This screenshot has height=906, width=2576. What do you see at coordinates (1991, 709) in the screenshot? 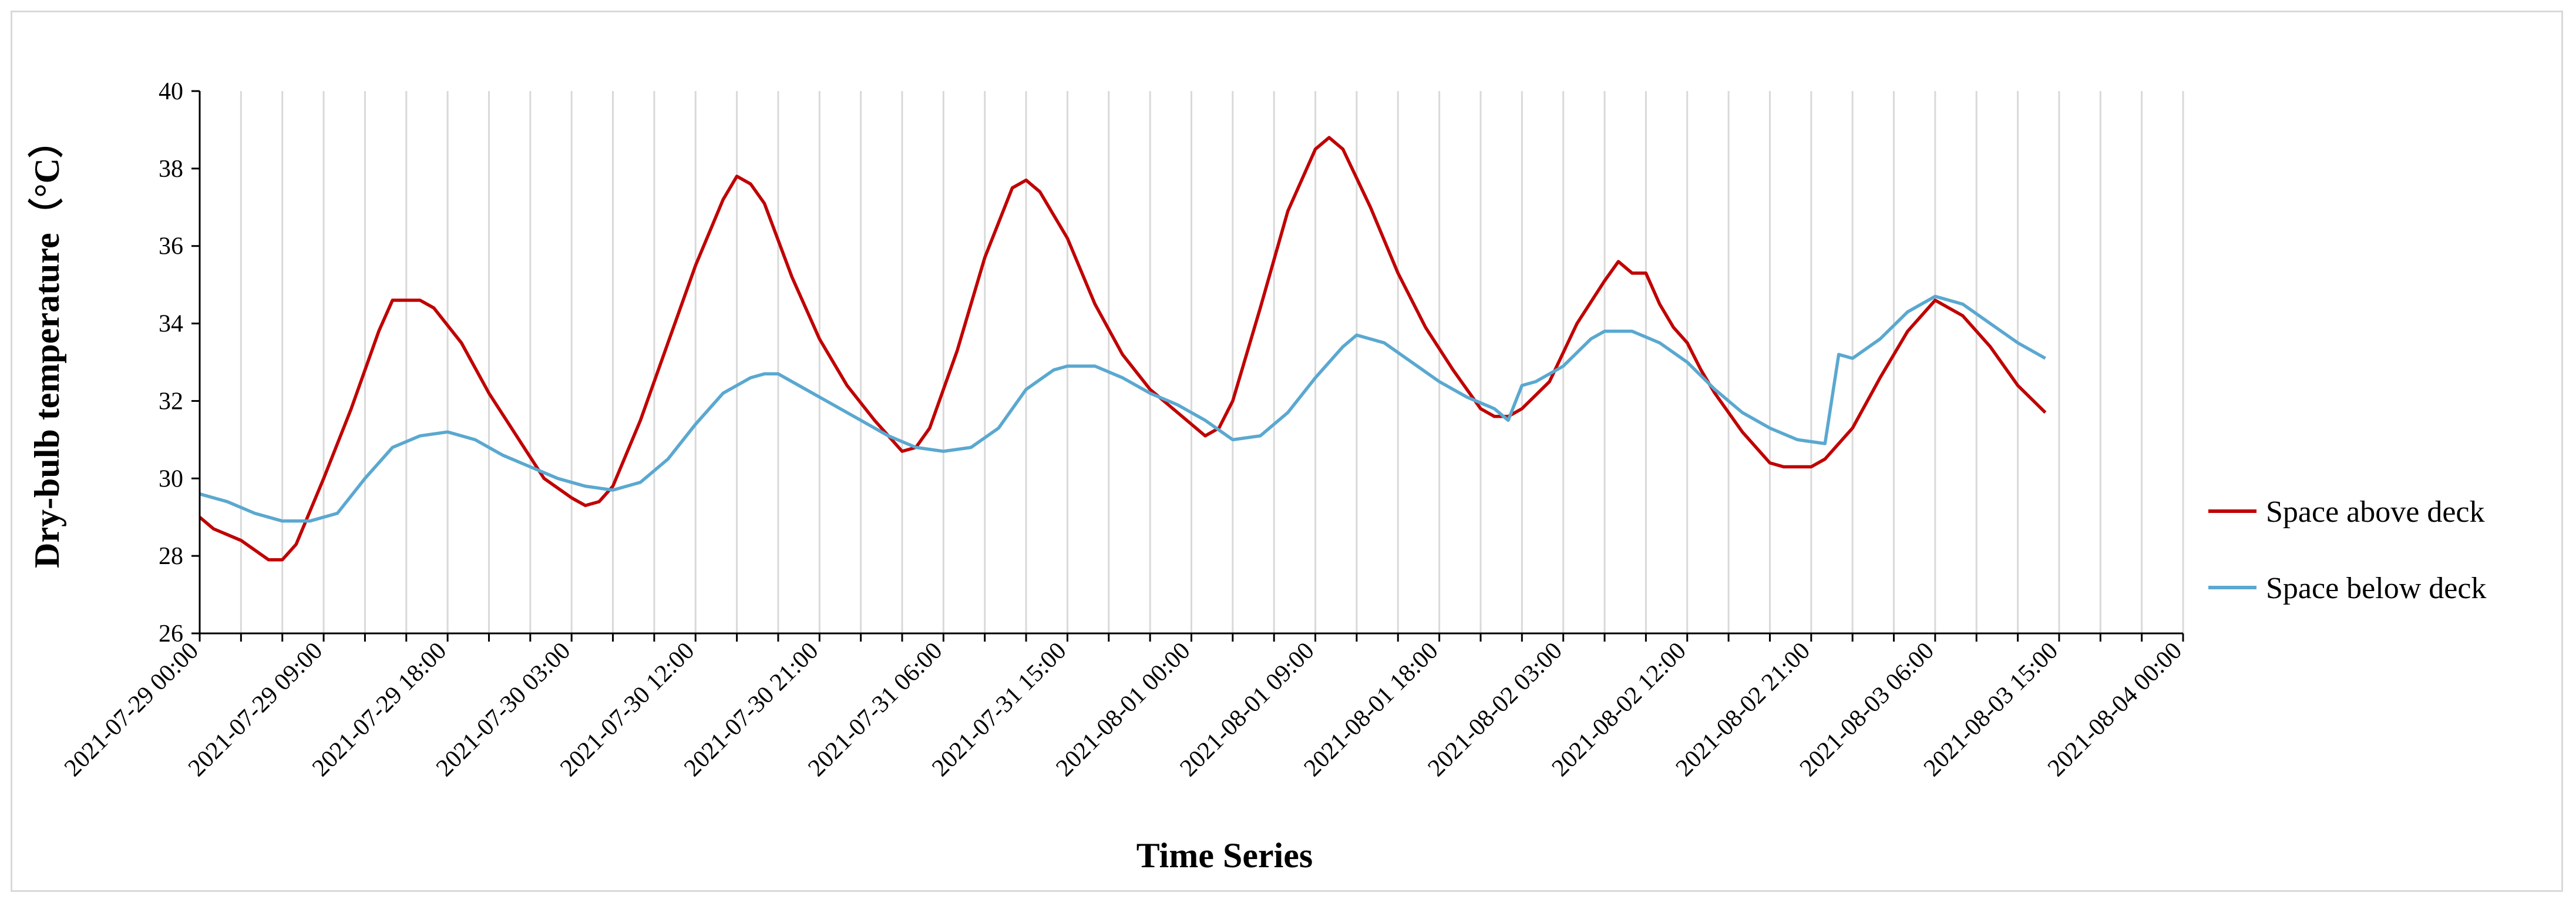
I see `x-tick-label: 2021-08-03 15:00` at bounding box center [1991, 709].